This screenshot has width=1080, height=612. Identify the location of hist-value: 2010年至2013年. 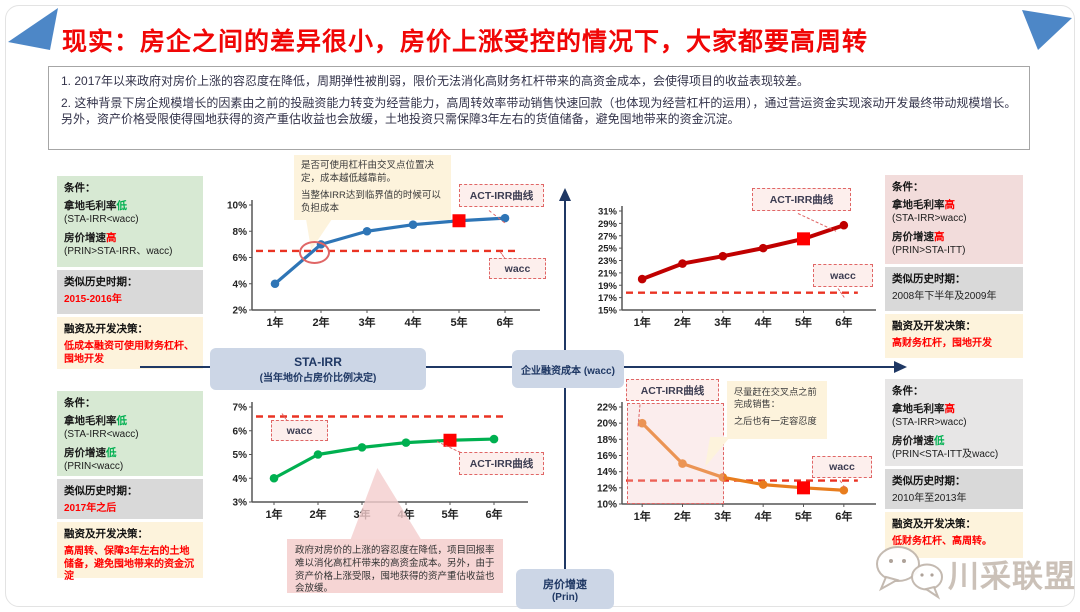
(929, 499).